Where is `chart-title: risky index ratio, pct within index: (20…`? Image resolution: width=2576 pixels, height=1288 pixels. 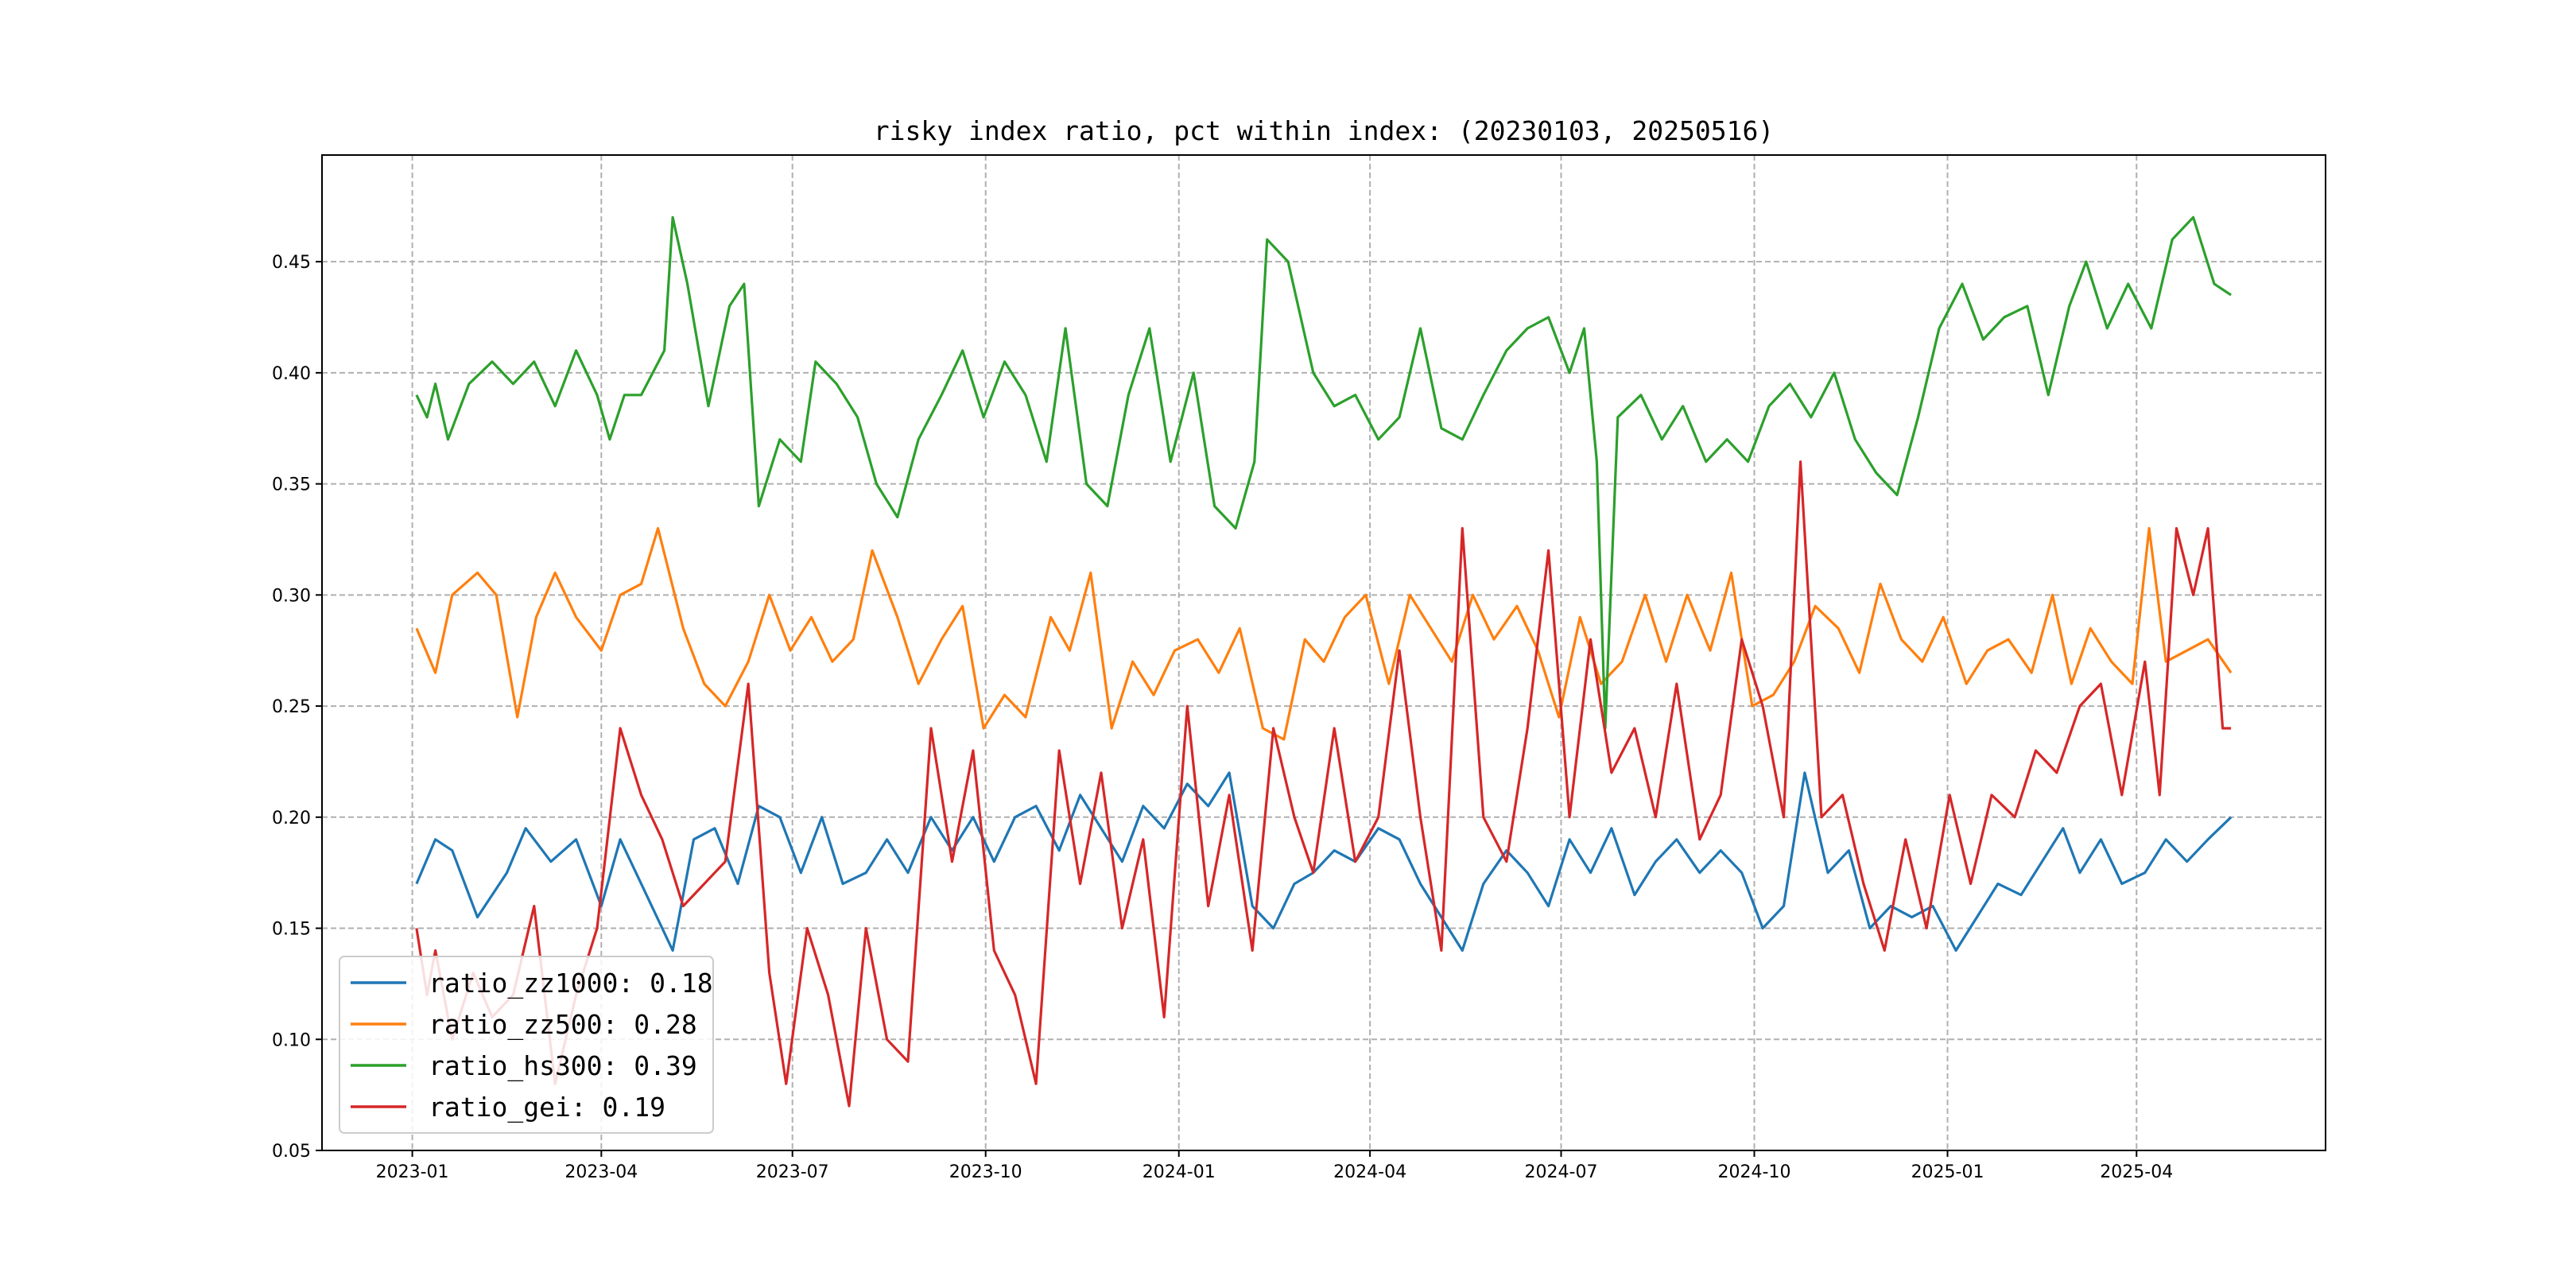
chart-title: risky index ratio, pct within index: (20… is located at coordinates (1324, 131).